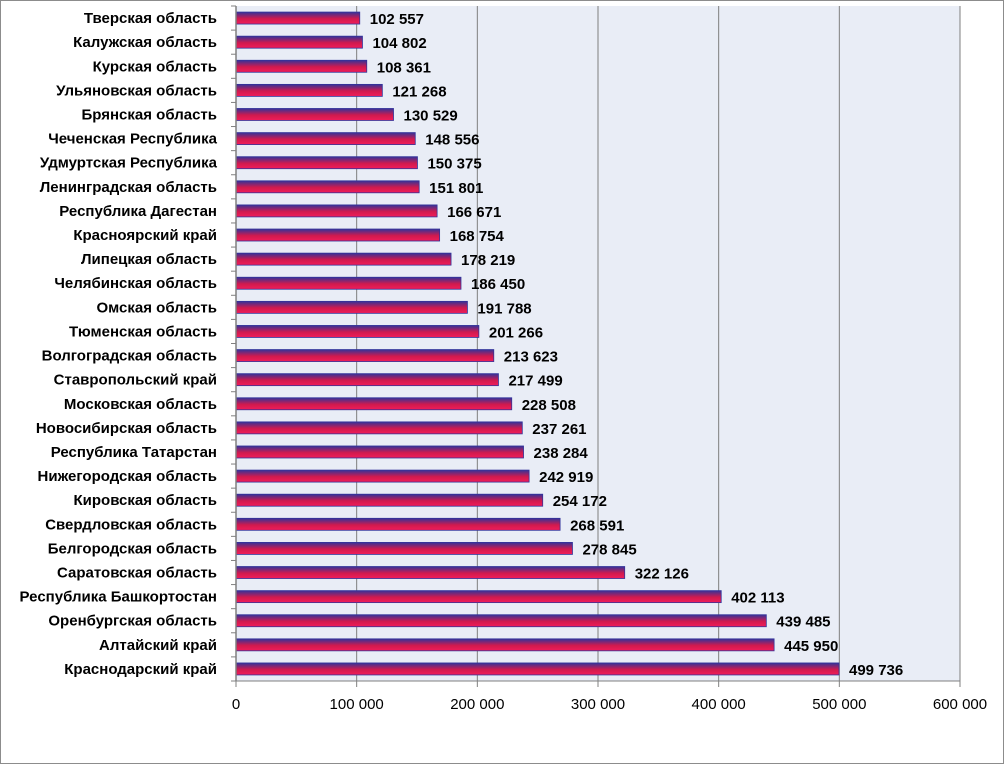 This screenshot has width=1004, height=764. Describe the element at coordinates (580, 501) in the screenshot. I see `data-label: 254 172` at that location.